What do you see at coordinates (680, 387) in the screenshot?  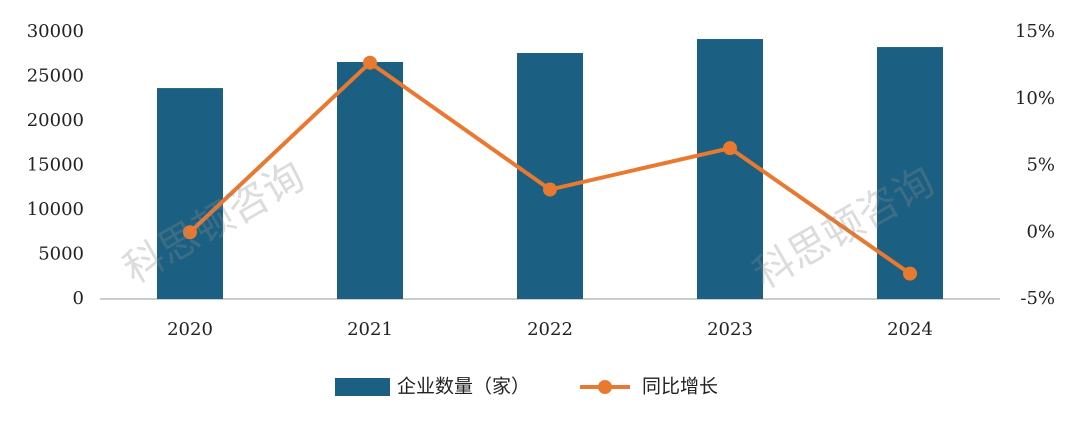 I see `legend-label: 同比增长` at bounding box center [680, 387].